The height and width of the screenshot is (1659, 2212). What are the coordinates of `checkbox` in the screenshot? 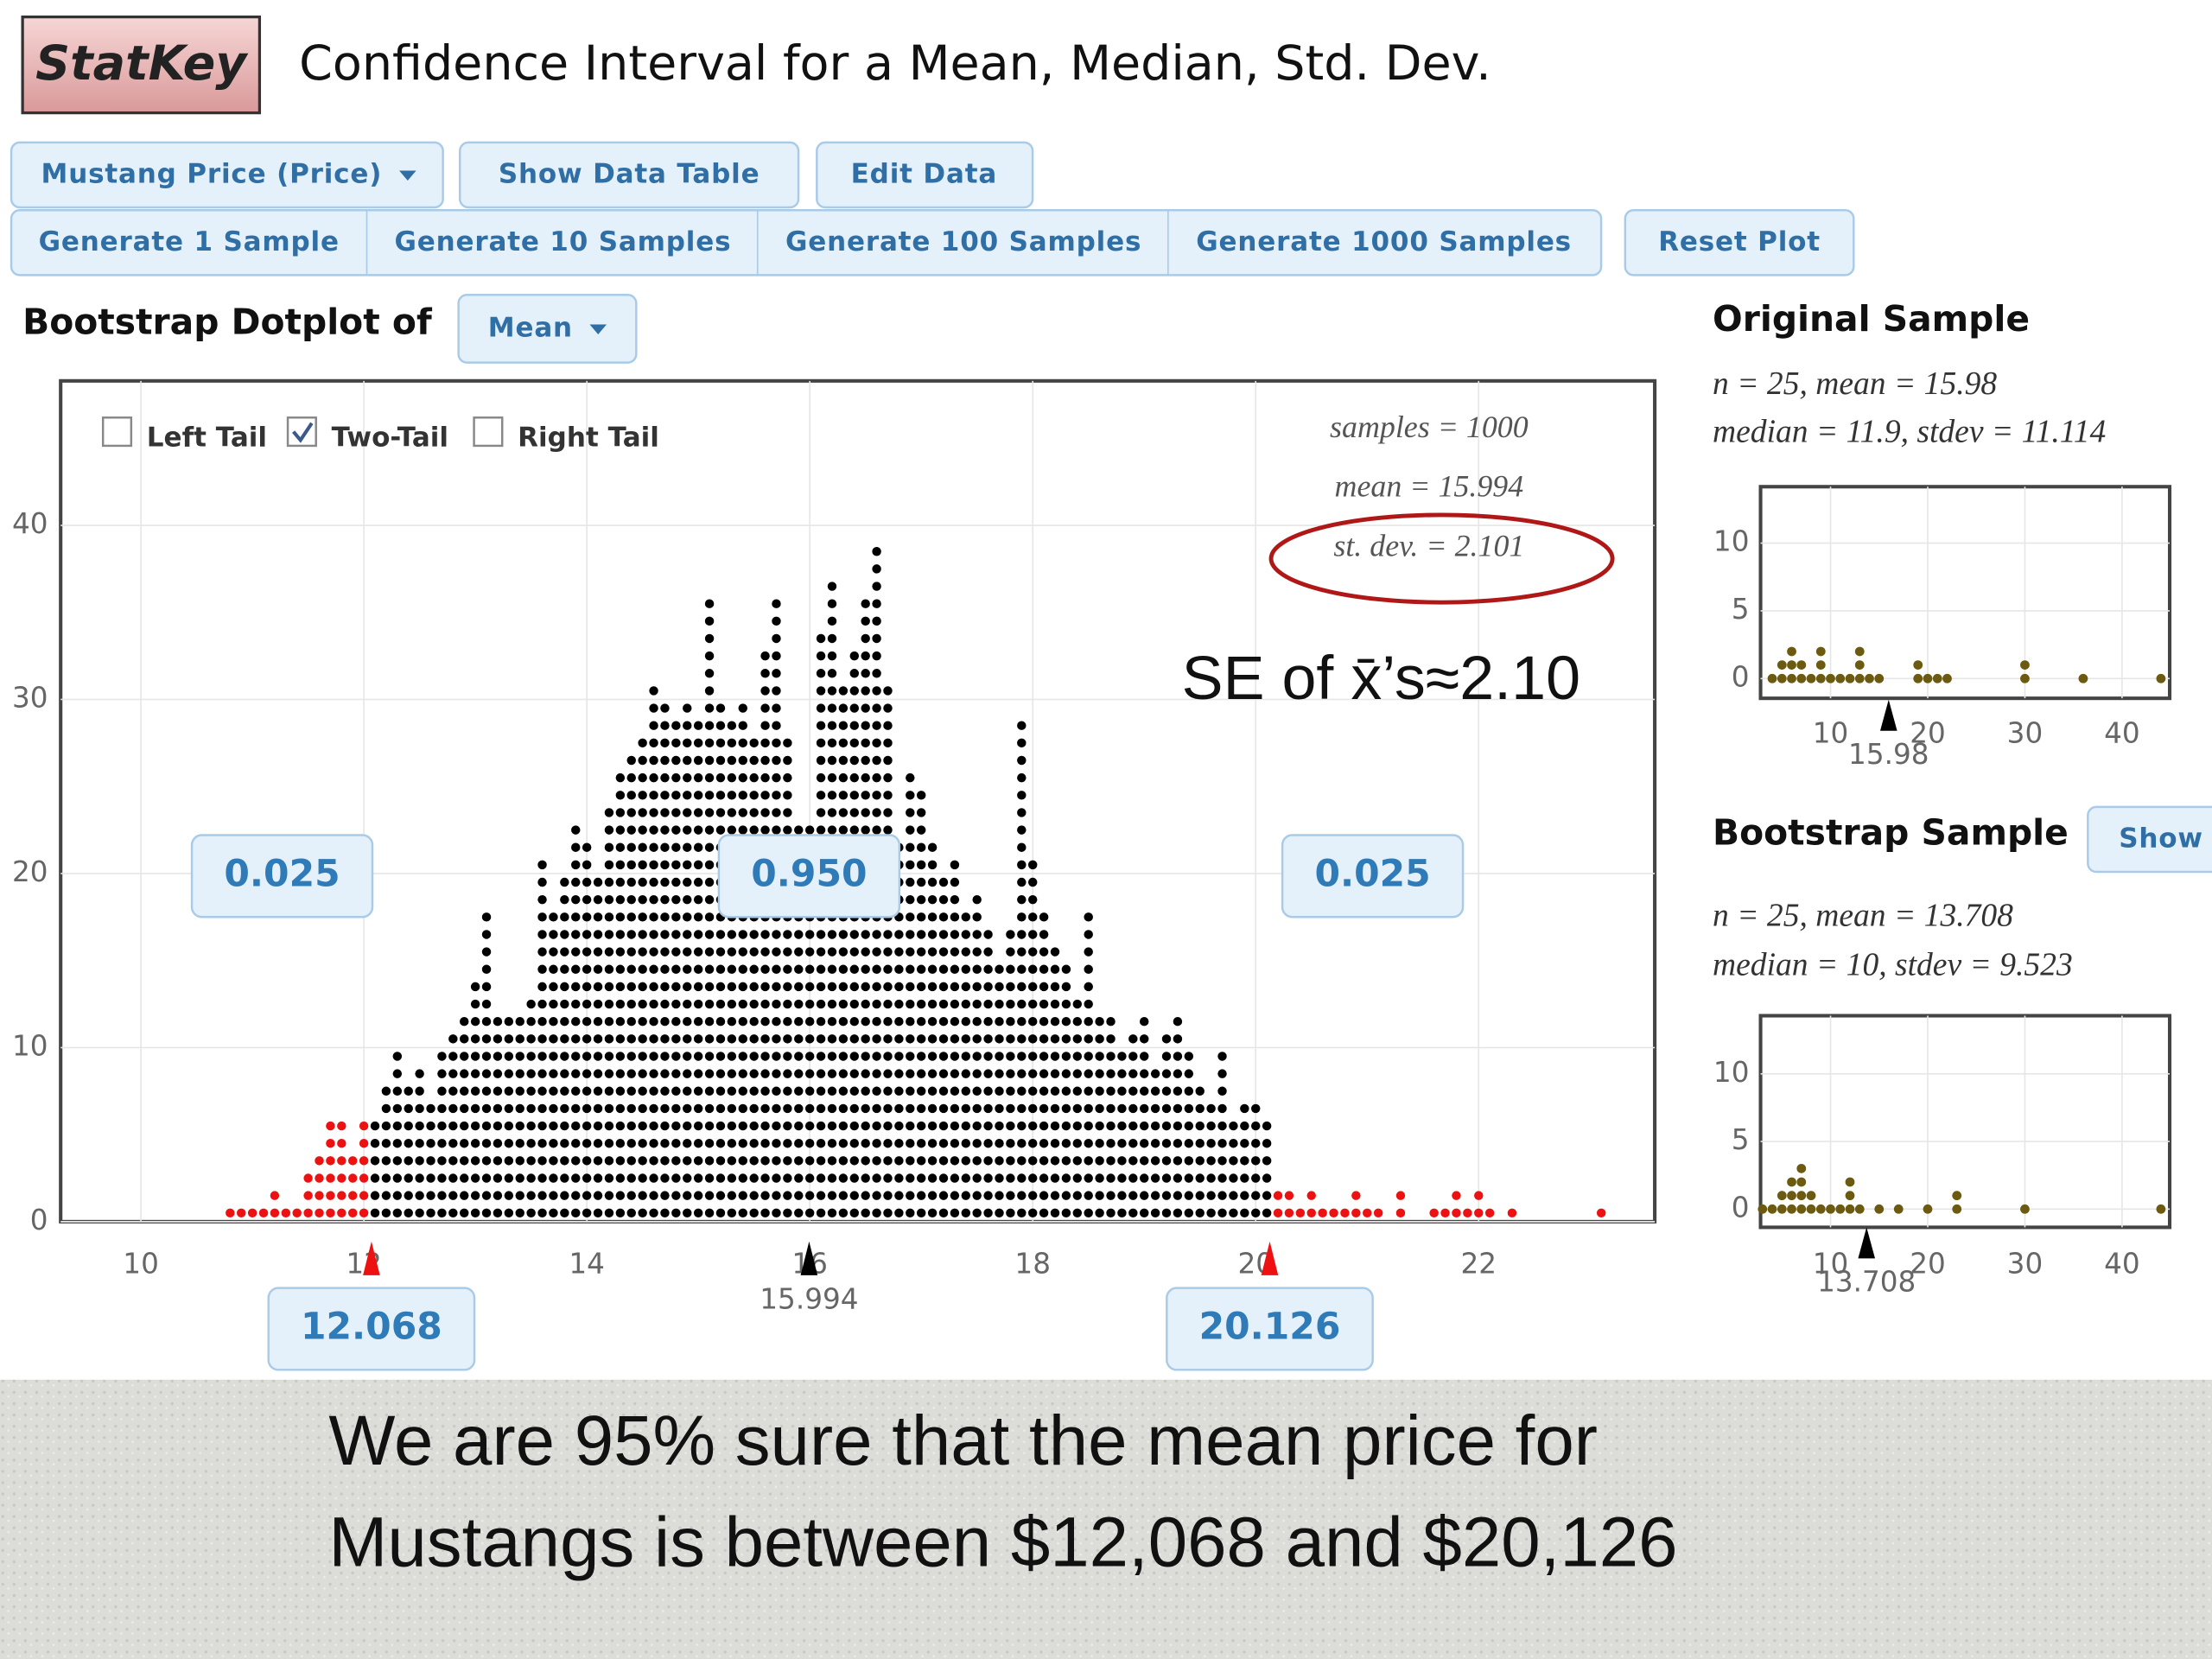 It's located at (117, 432).